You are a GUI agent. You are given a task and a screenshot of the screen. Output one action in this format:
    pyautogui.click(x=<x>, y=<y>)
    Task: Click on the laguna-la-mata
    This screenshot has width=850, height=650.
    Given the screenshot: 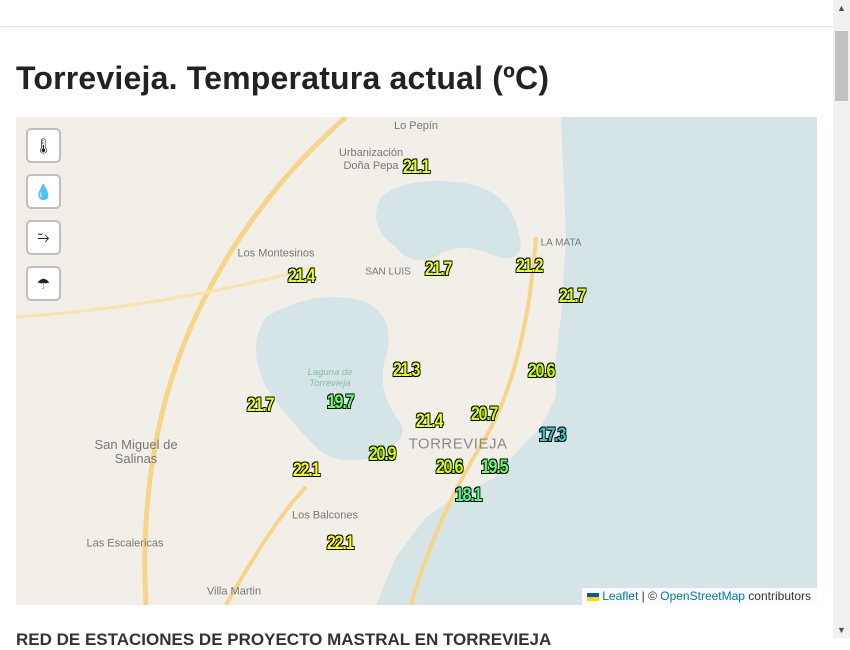 What is the action you would take?
    pyautogui.click(x=448, y=221)
    